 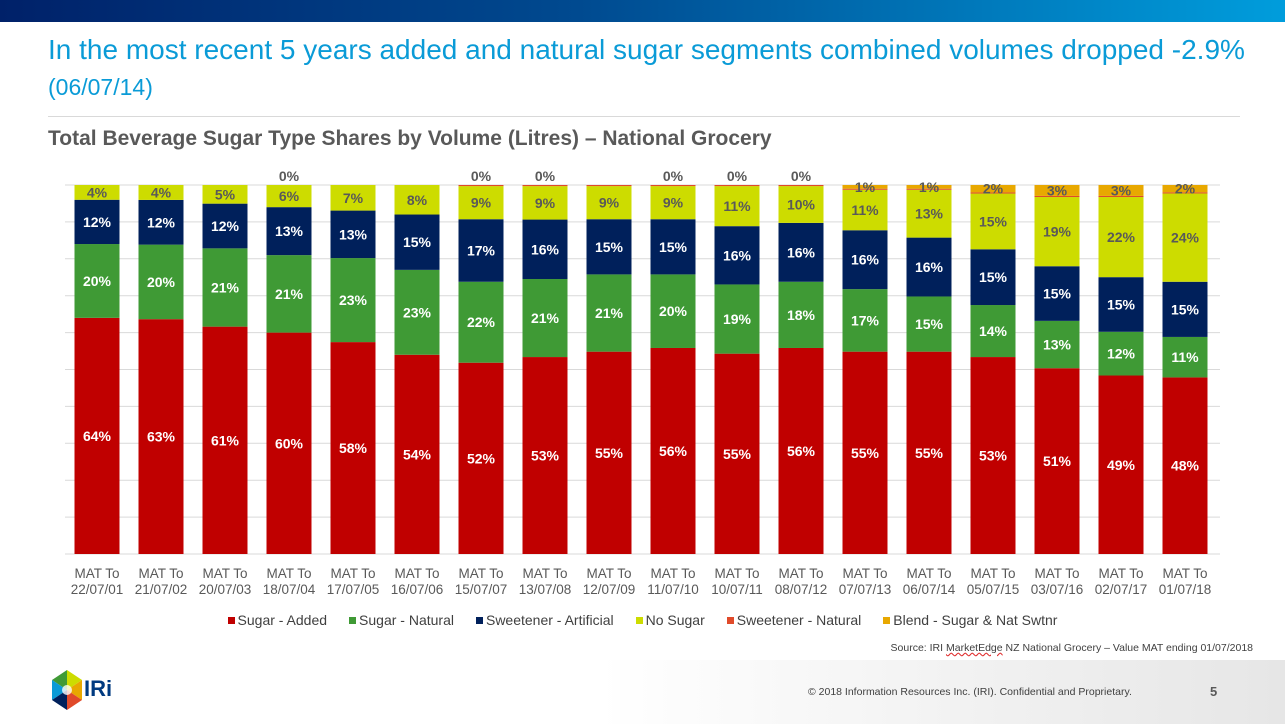 I want to click on legend-label: Sweetener - Natural, so click(x=799, y=620).